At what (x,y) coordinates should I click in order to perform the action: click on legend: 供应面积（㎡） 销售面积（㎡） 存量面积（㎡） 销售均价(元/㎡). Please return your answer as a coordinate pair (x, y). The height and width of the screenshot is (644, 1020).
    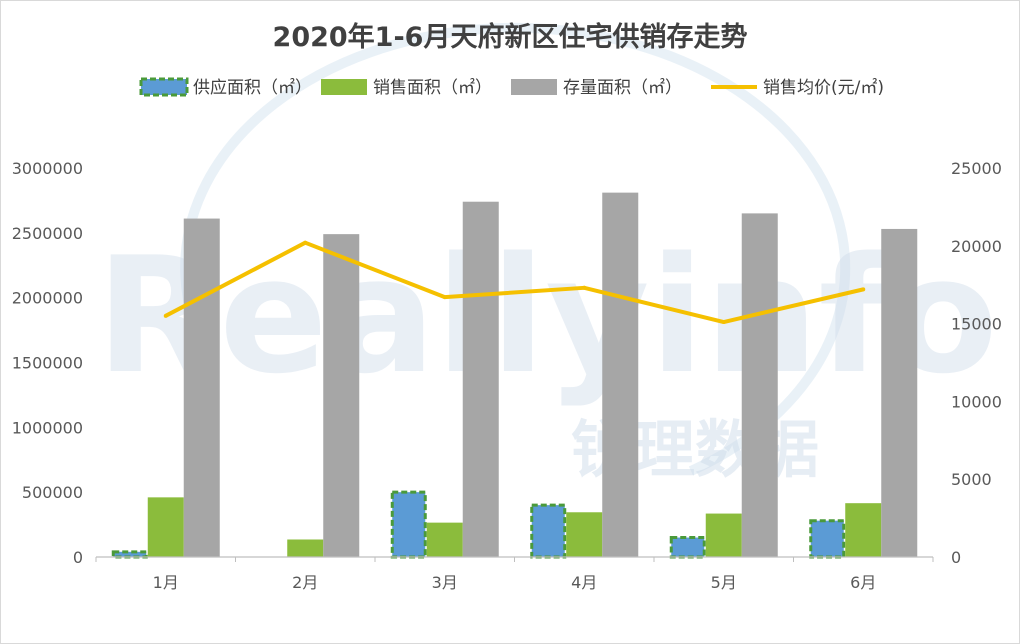
    Looking at the image, I should click on (511, 87).